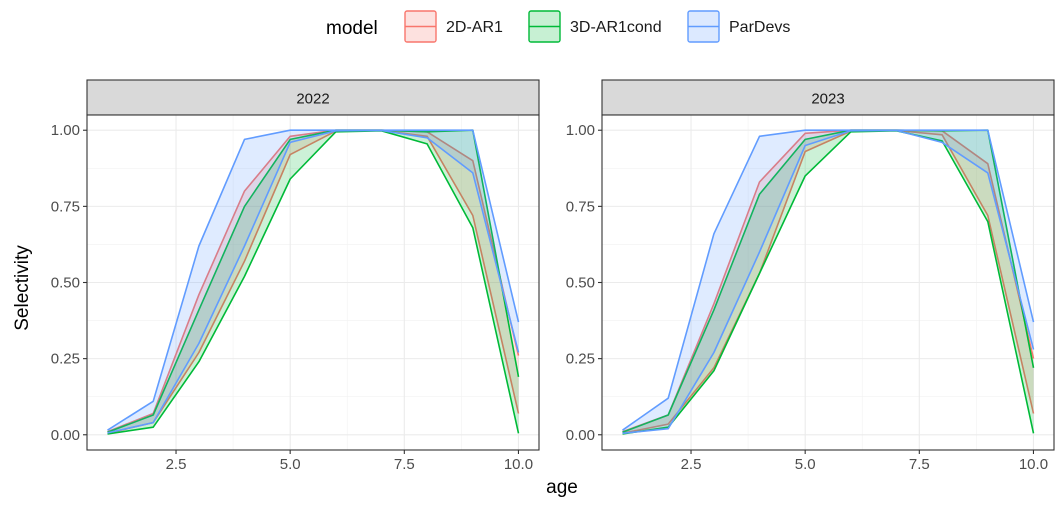  Describe the element at coordinates (290, 464) in the screenshot. I see `x-tick-label-2022: 5.0` at that location.